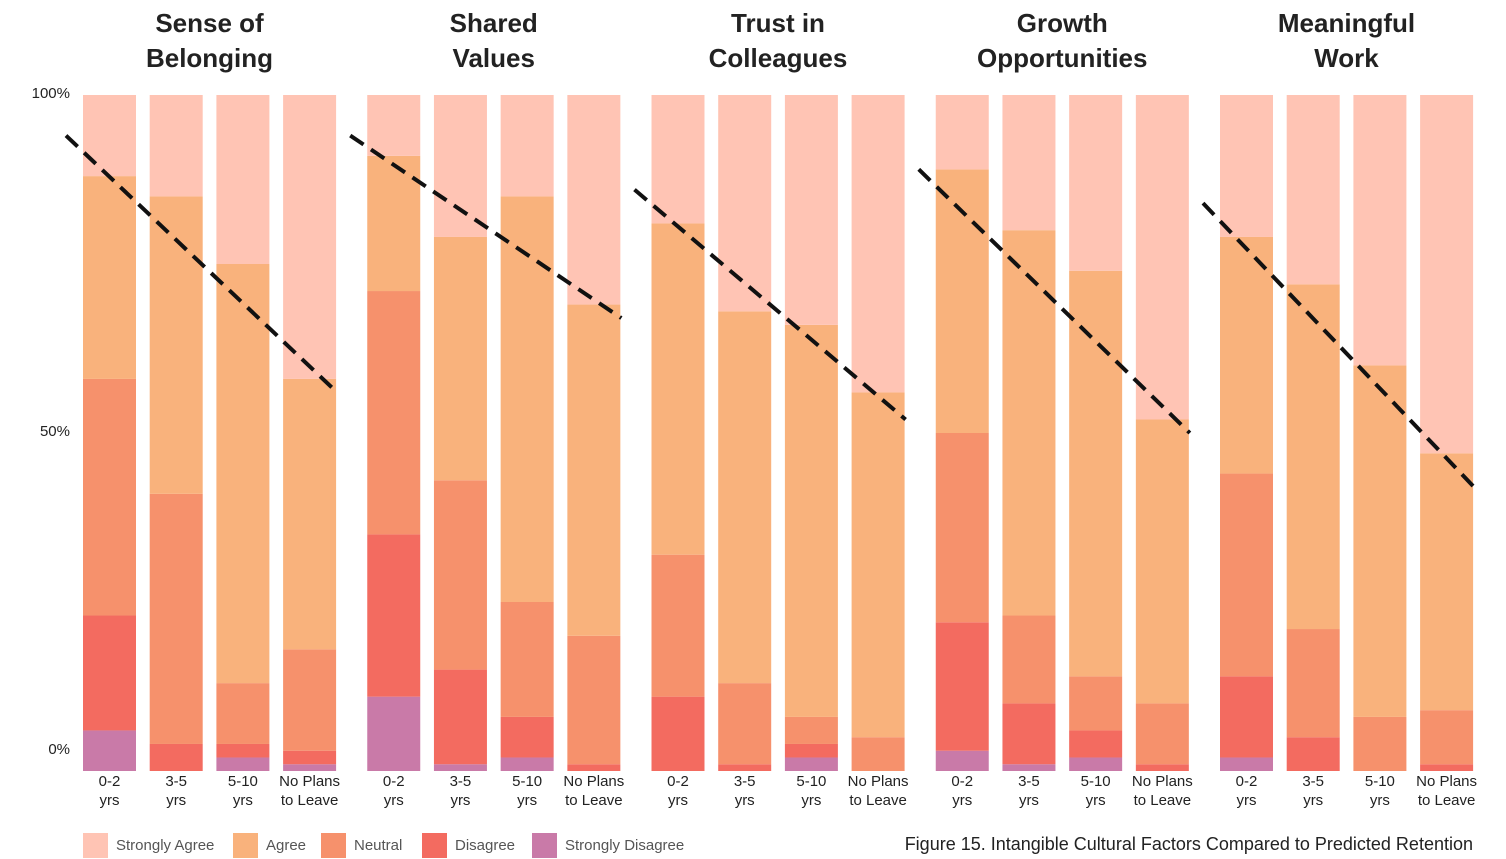  Describe the element at coordinates (625, 845) in the screenshot. I see `legend-label: Strongly Disagree` at that location.